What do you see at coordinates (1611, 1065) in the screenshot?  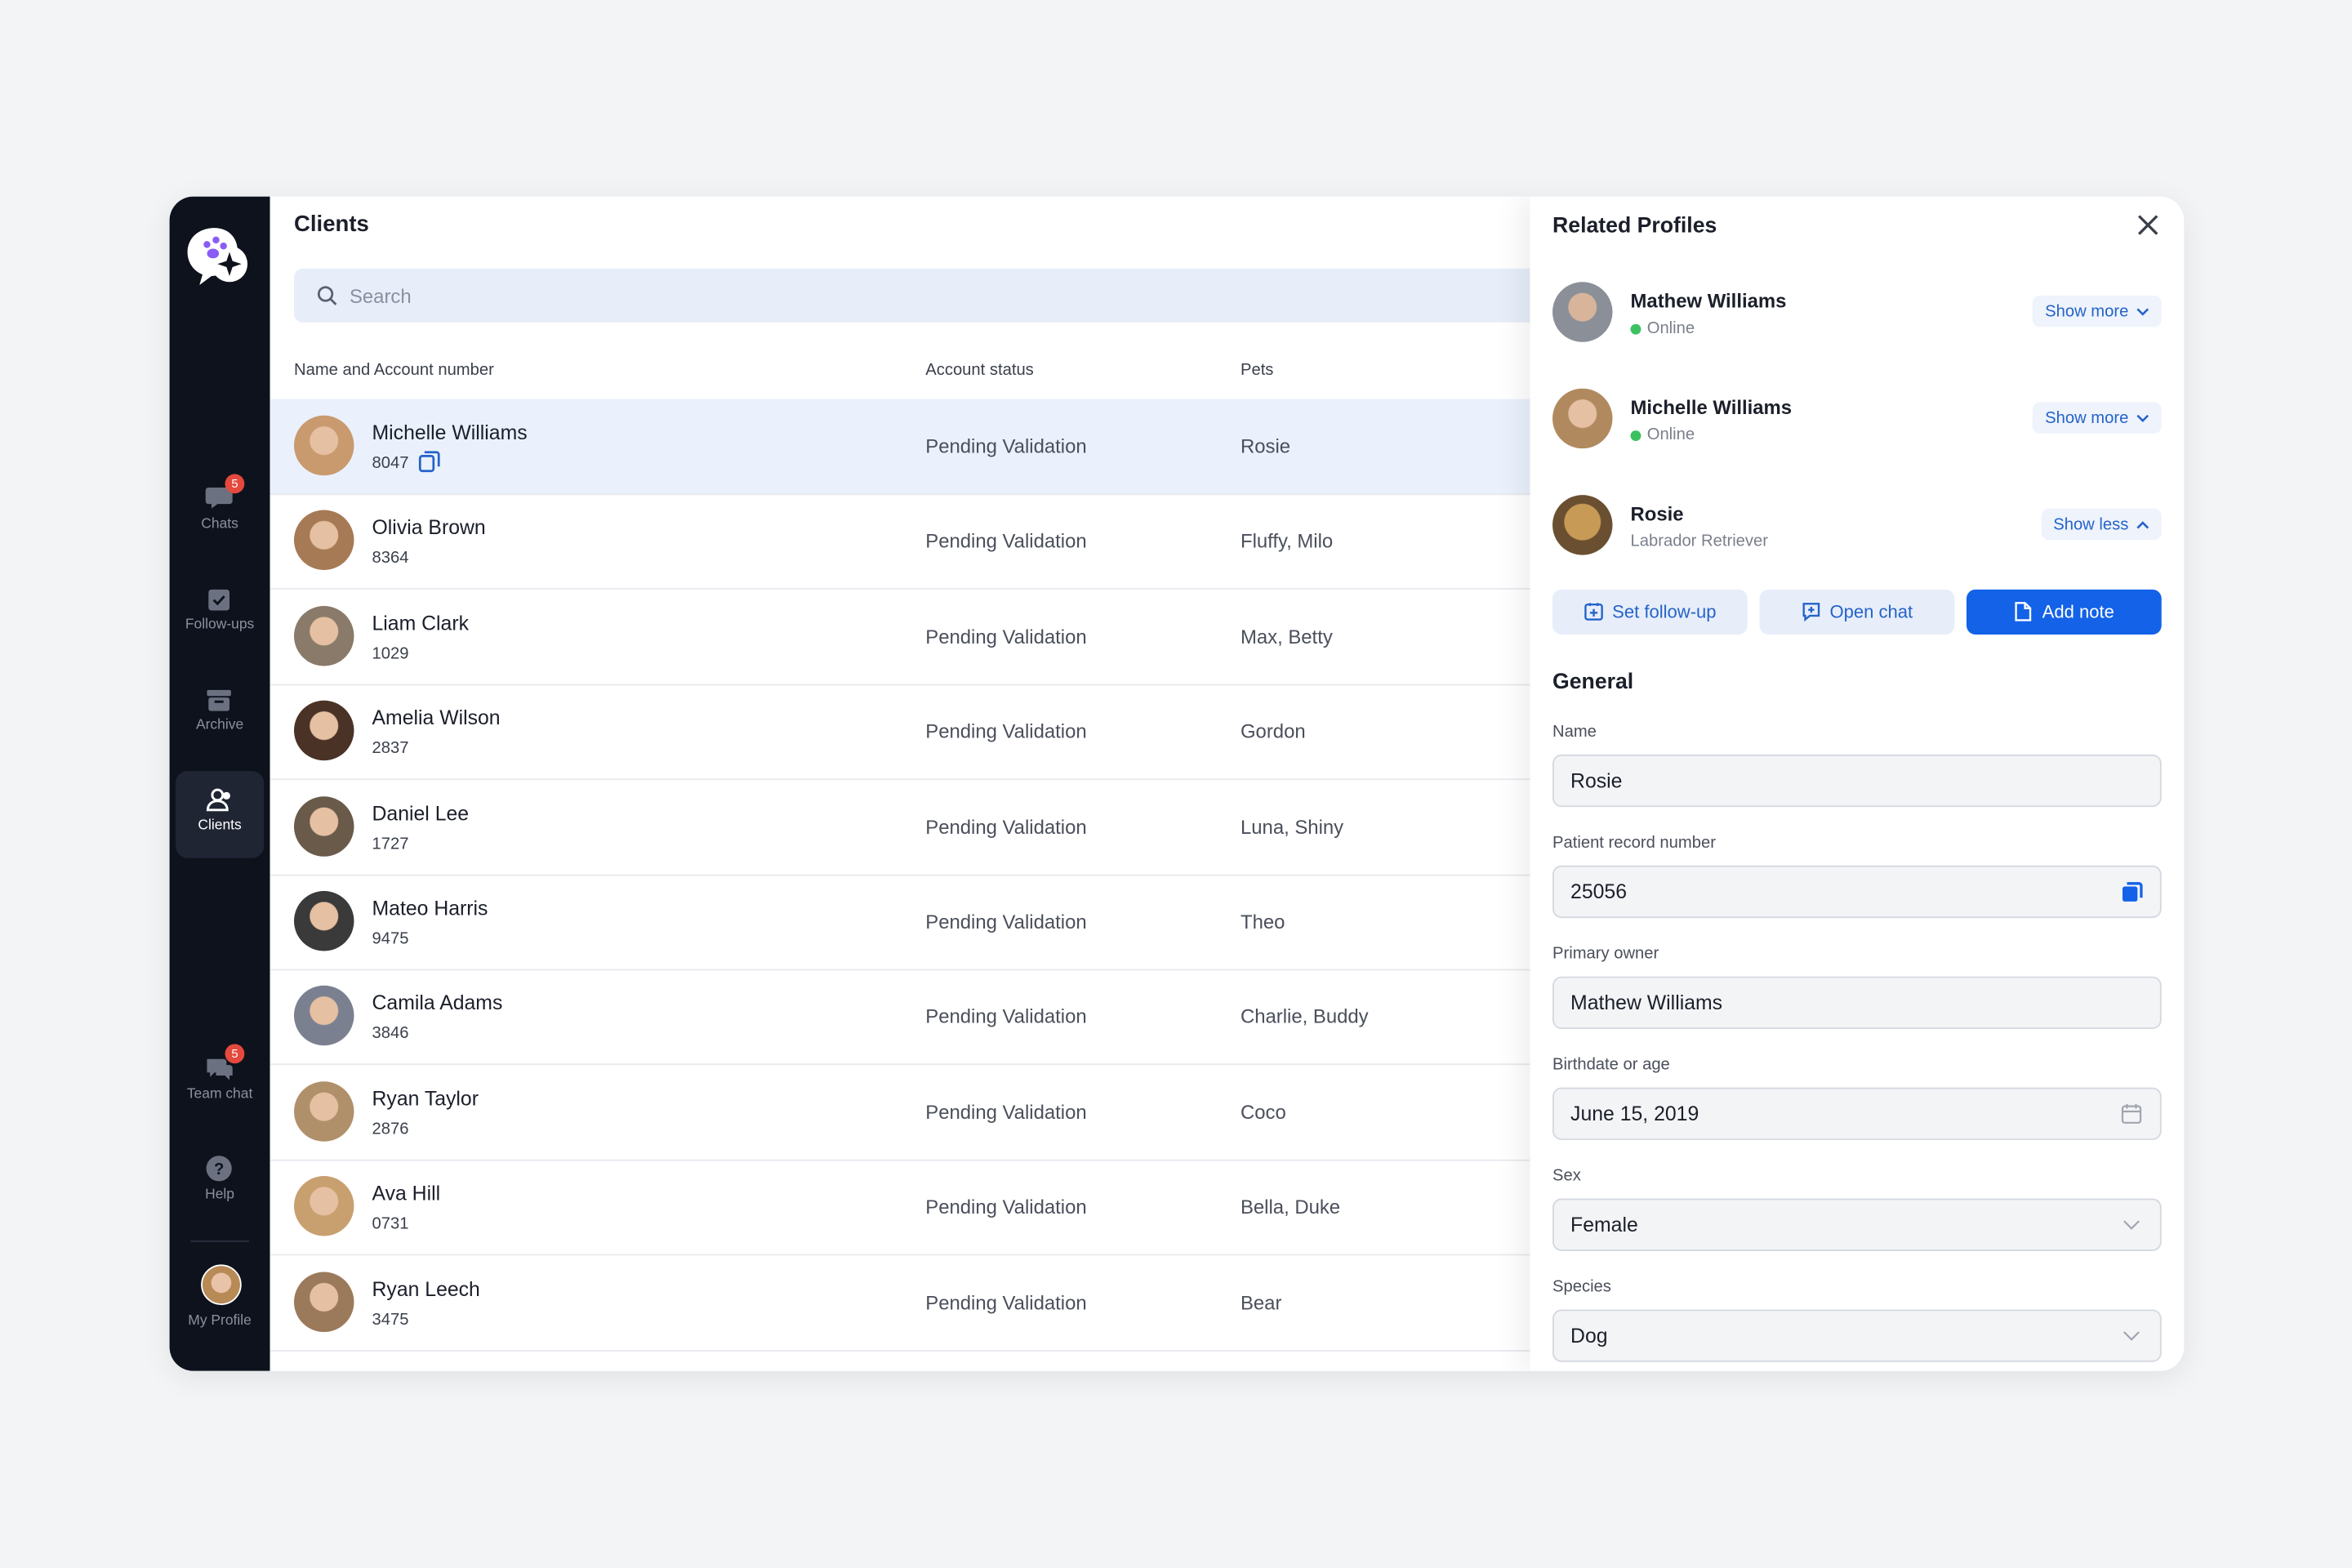 I see `field-label: Birthdate or age` at bounding box center [1611, 1065].